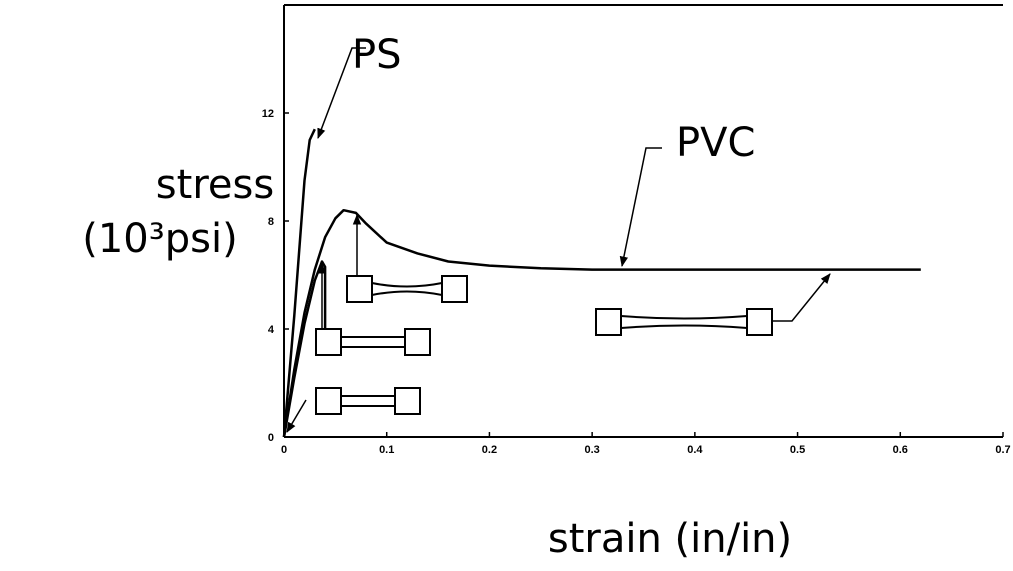 The image size is (1013, 571). Describe the element at coordinates (900, 450) in the screenshot. I see `x-tick-label: 0.6` at that location.